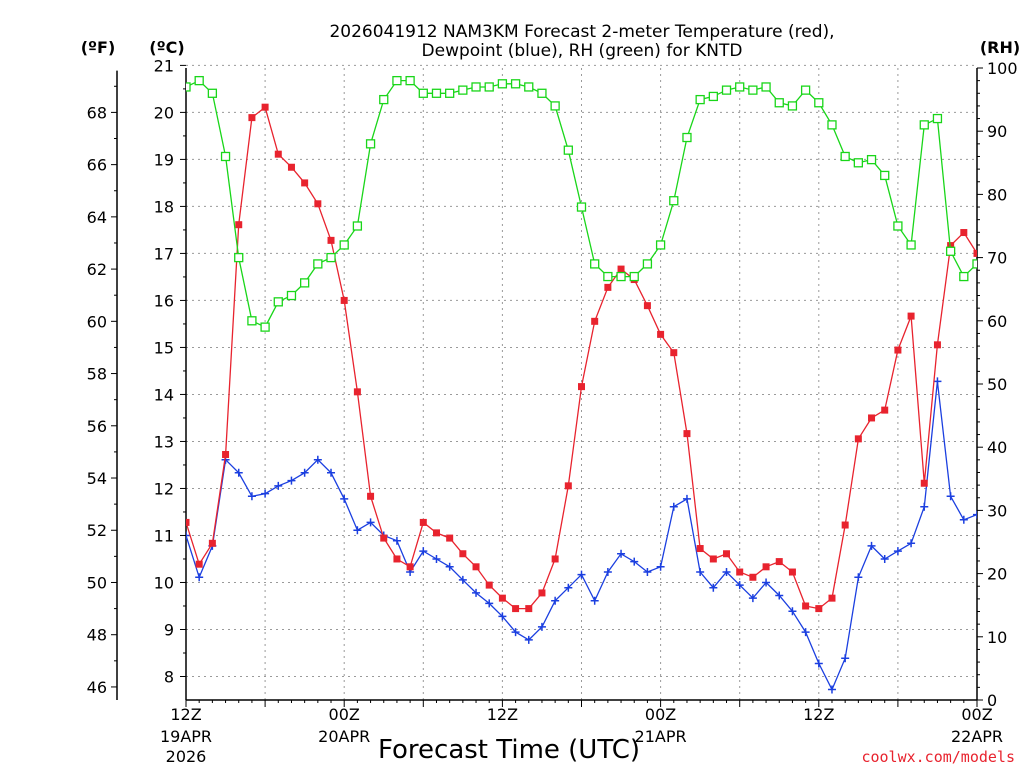 The height and width of the screenshot is (768, 1024). I want to click on c-tick-label: 15, so click(164, 347).